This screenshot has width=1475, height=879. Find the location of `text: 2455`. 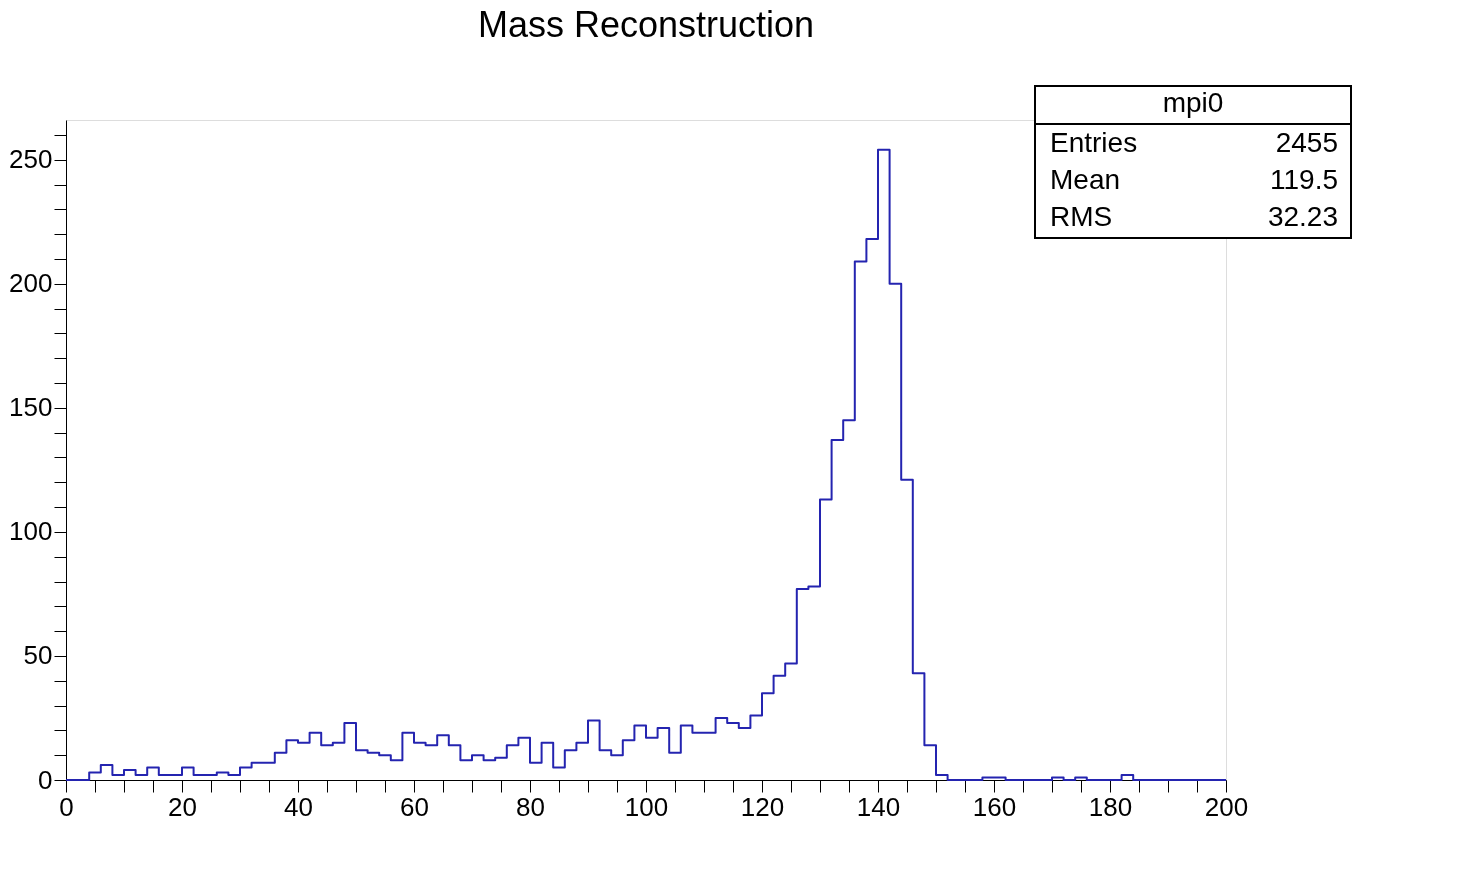

text: 2455 is located at coordinates (1306, 142).